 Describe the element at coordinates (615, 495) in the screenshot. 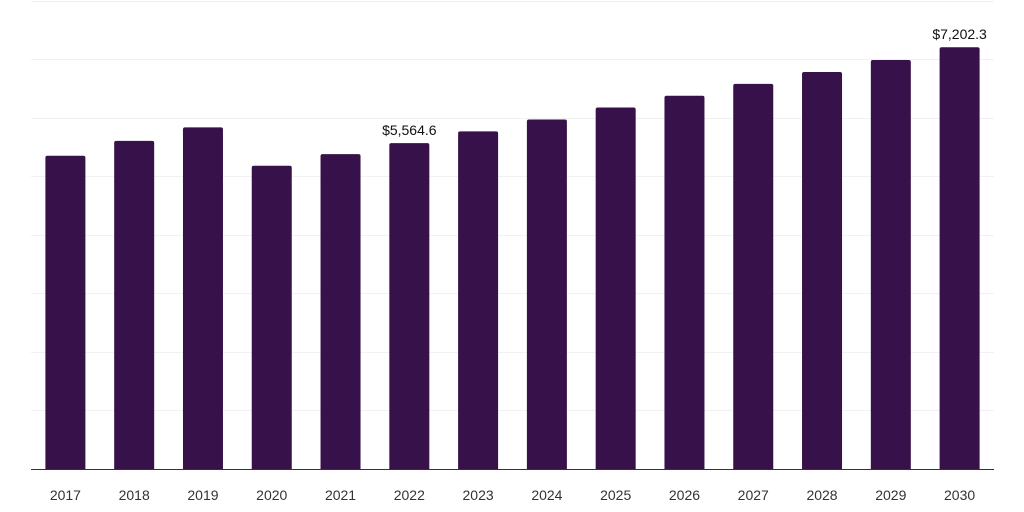

I see `x-tick-label: 2025` at that location.